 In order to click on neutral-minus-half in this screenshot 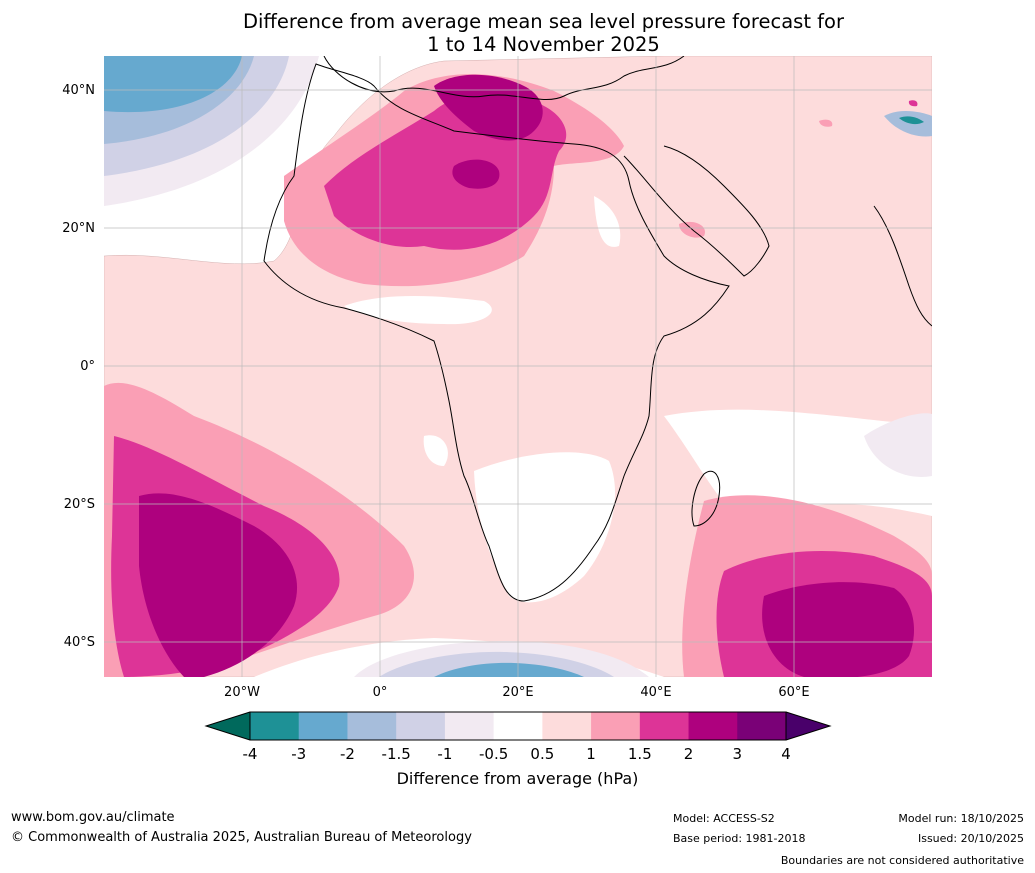, I will do `click(898, 445)`.